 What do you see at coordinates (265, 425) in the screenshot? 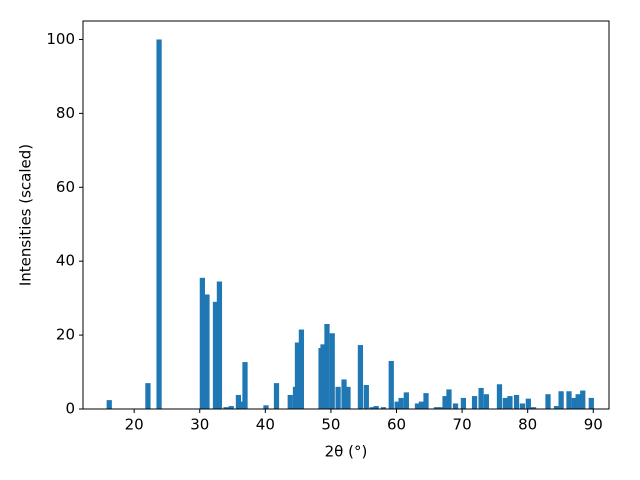
I see `x-tick-label: 40` at bounding box center [265, 425].